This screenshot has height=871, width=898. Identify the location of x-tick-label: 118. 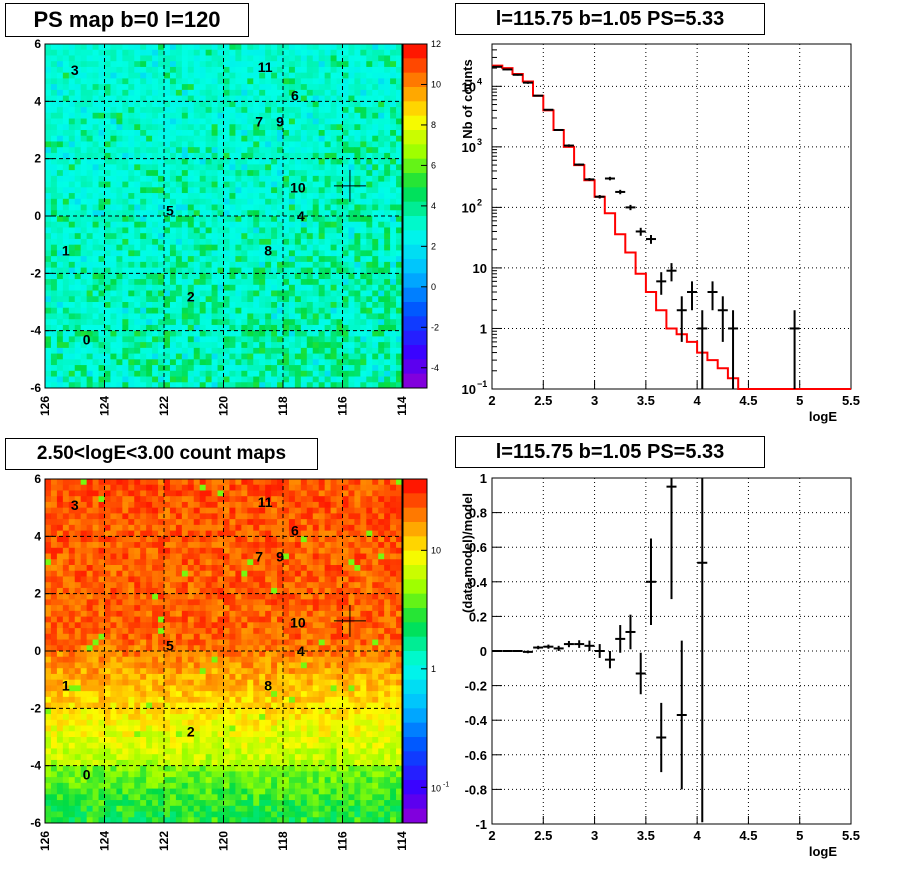
(283, 406).